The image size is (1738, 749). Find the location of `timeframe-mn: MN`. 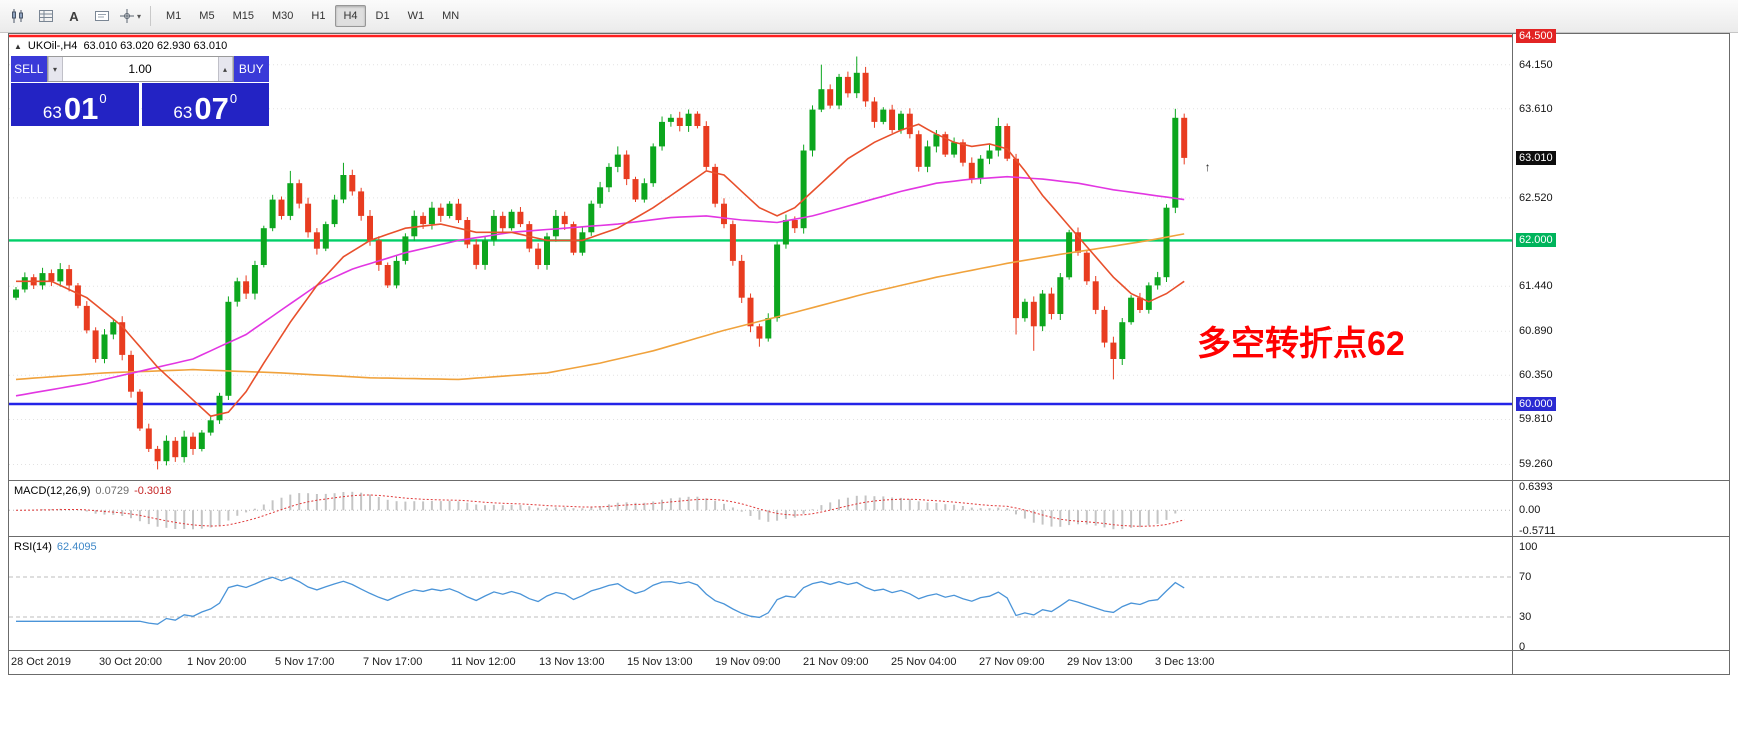

timeframe-mn: MN is located at coordinates (451, 16).